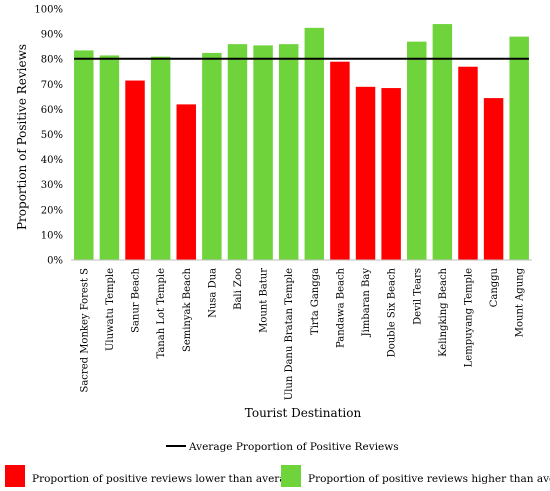 This screenshot has width=550, height=491. I want to click on x-tick-label: Mount Batur, so click(264, 300).